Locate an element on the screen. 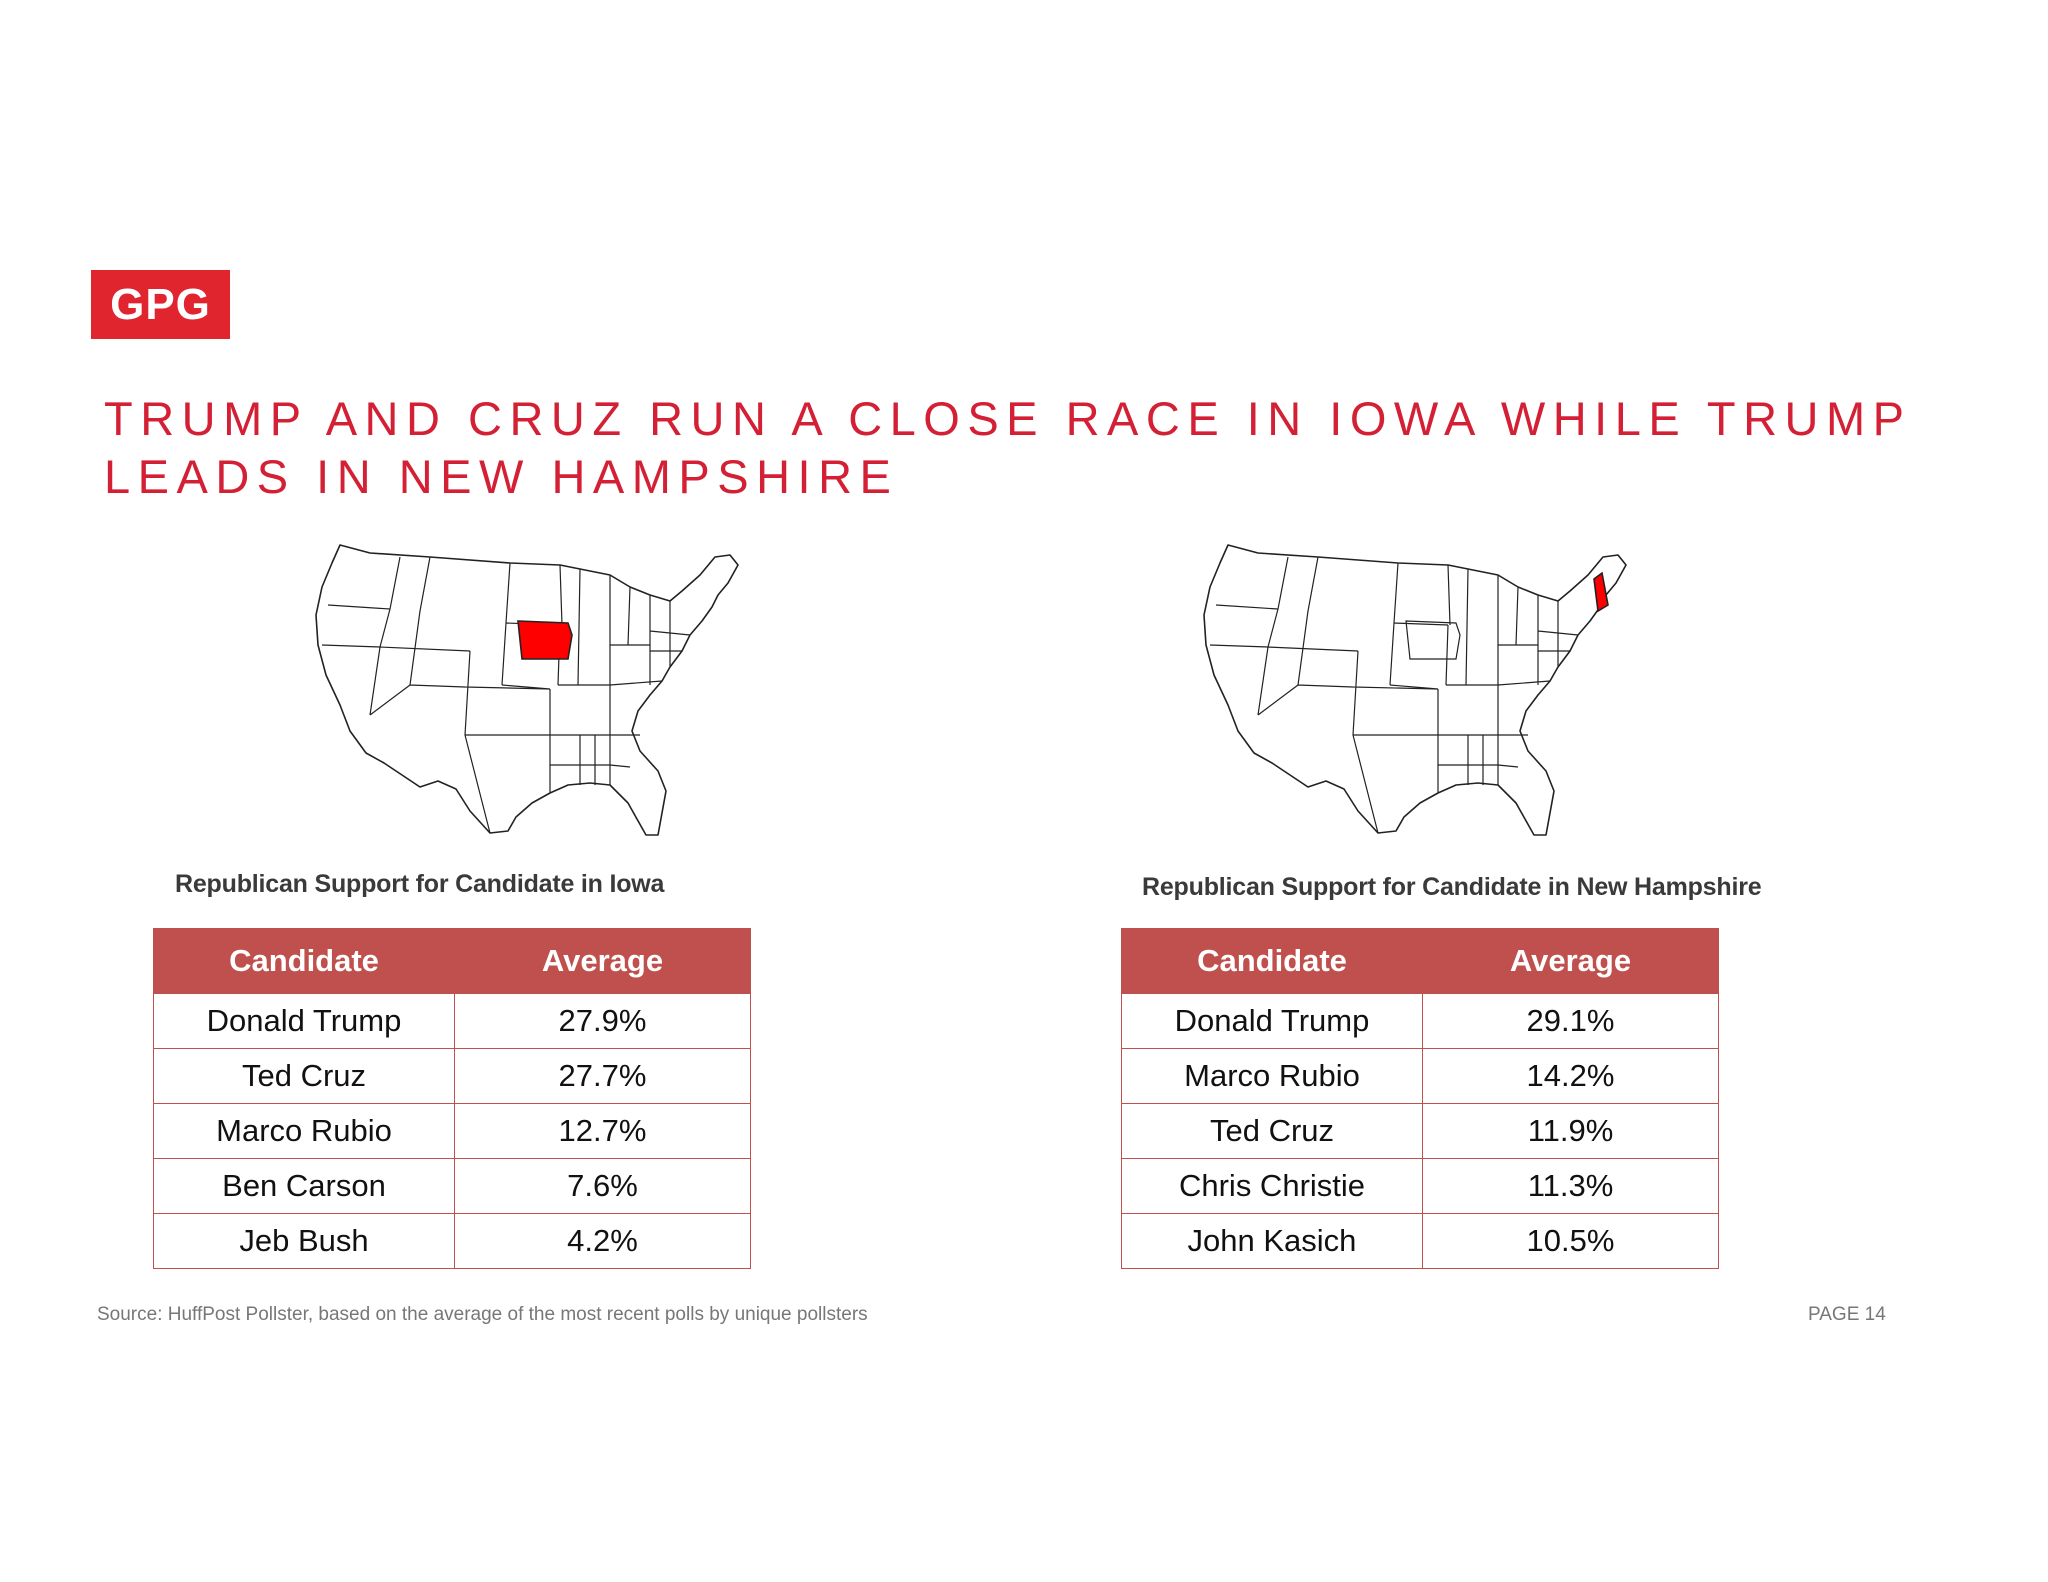 Image resolution: width=2048 pixels, height=1582 pixels. average-cell: 10.5% is located at coordinates (1570, 1241).